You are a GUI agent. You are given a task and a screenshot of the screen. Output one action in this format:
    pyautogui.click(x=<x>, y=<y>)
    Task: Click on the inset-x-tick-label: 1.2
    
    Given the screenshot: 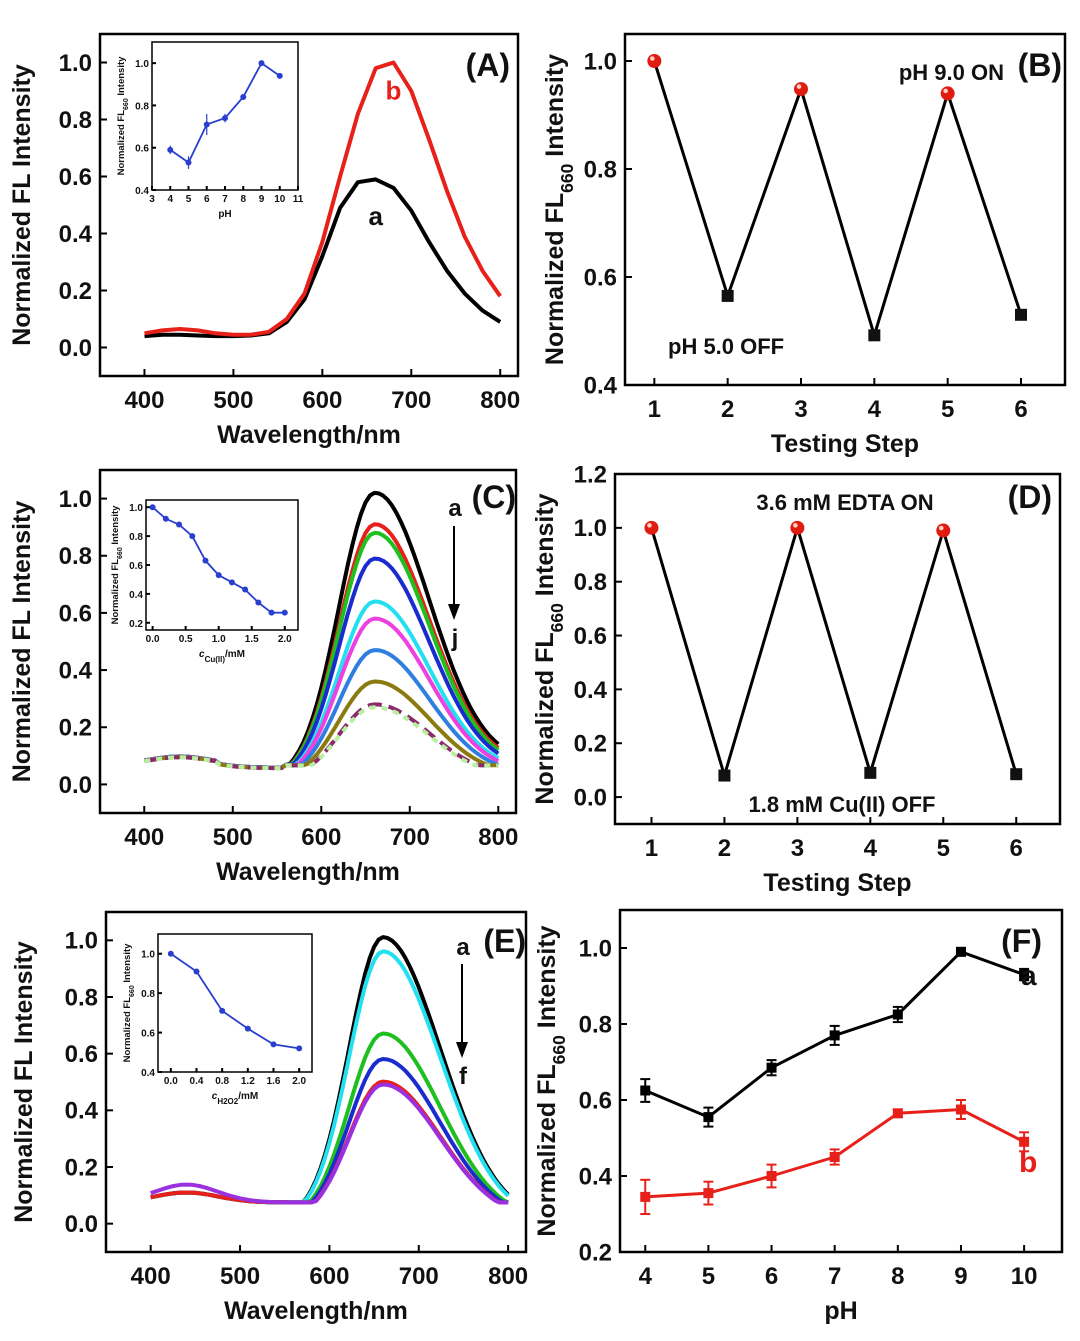 What is the action you would take?
    pyautogui.click(x=248, y=1081)
    